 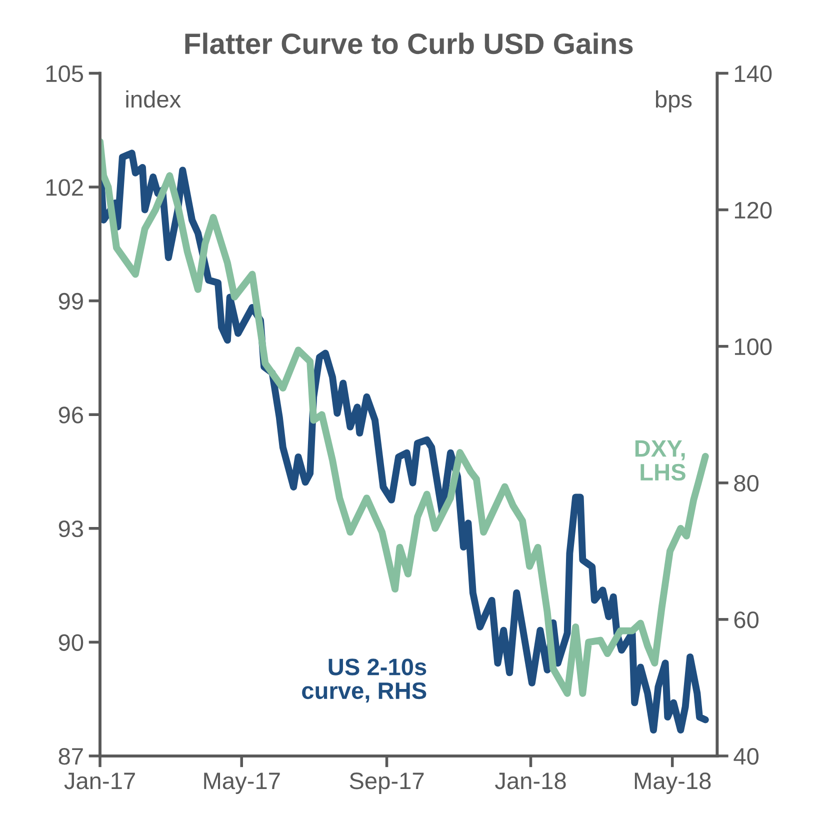 I want to click on y-tick-label: 105, so click(x=65, y=73).